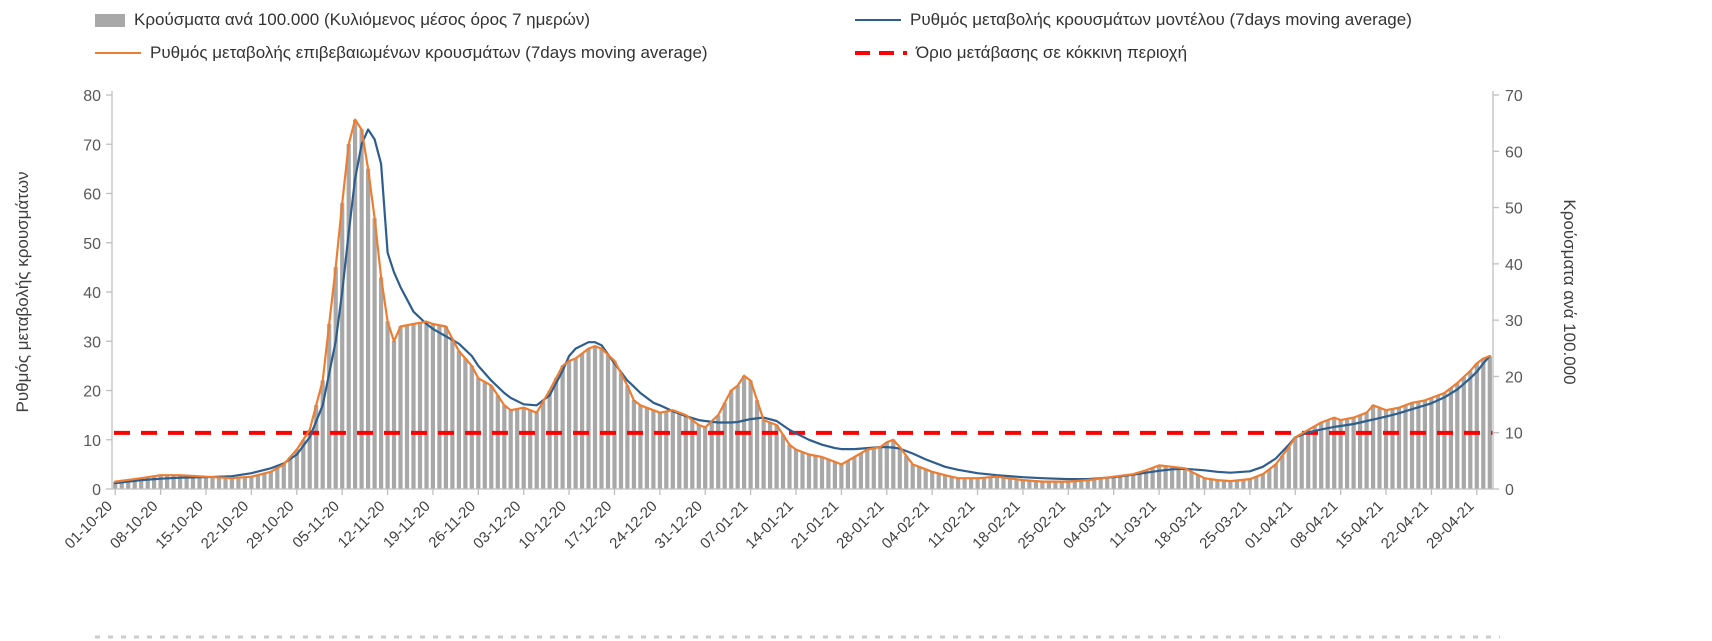 The image size is (1712, 641). What do you see at coordinates (96, 490) in the screenshot?
I see `left-axis-tick-label: 0` at bounding box center [96, 490].